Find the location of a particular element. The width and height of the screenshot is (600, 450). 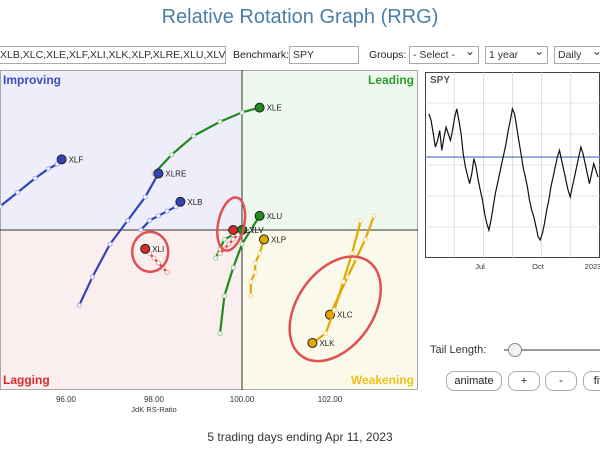

improving-label: Improving is located at coordinates (32, 80).